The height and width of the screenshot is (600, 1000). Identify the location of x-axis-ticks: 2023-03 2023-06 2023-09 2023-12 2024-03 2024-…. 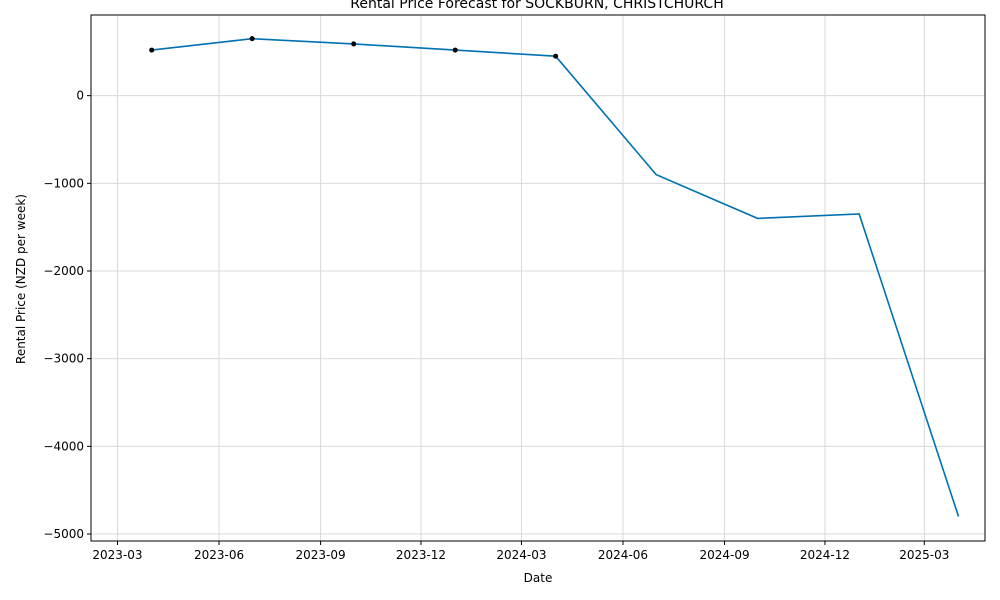
(520, 551).